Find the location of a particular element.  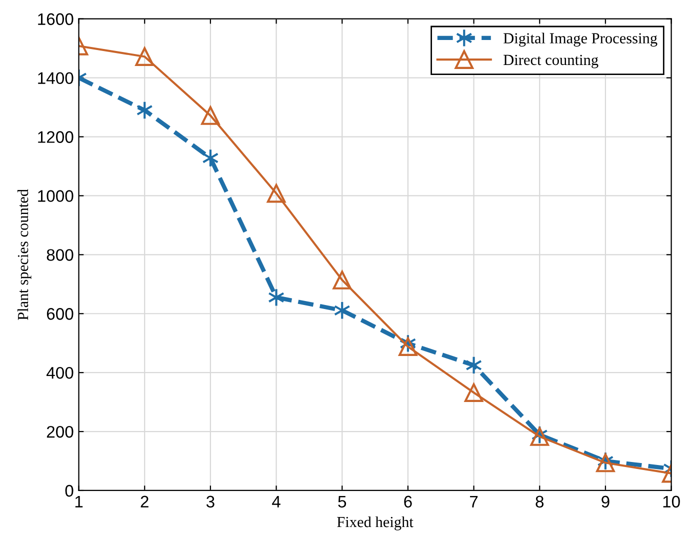

x-tick-label: 3 is located at coordinates (210, 502).